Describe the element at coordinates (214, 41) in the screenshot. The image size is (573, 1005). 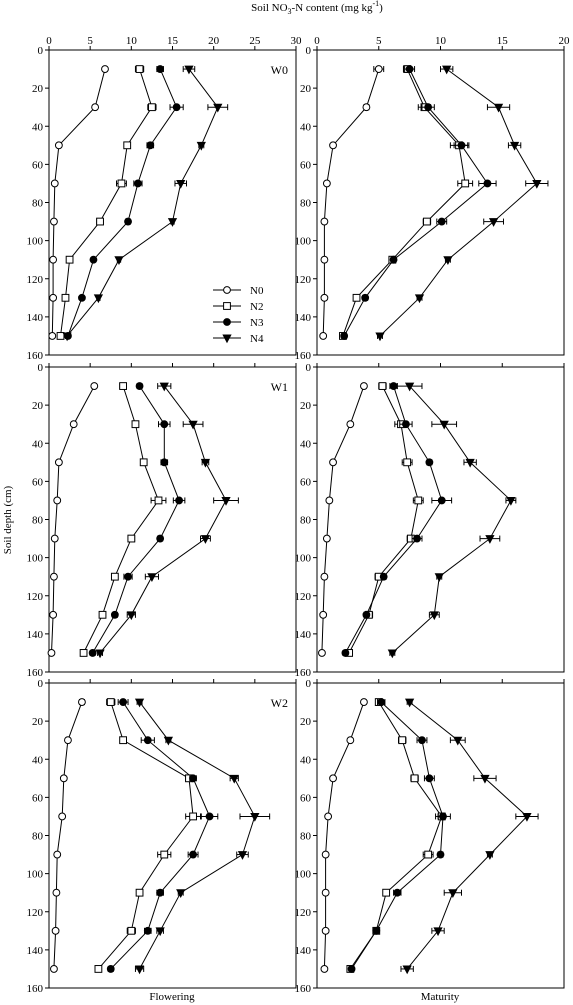
I see `x-tick-label: 20` at that location.